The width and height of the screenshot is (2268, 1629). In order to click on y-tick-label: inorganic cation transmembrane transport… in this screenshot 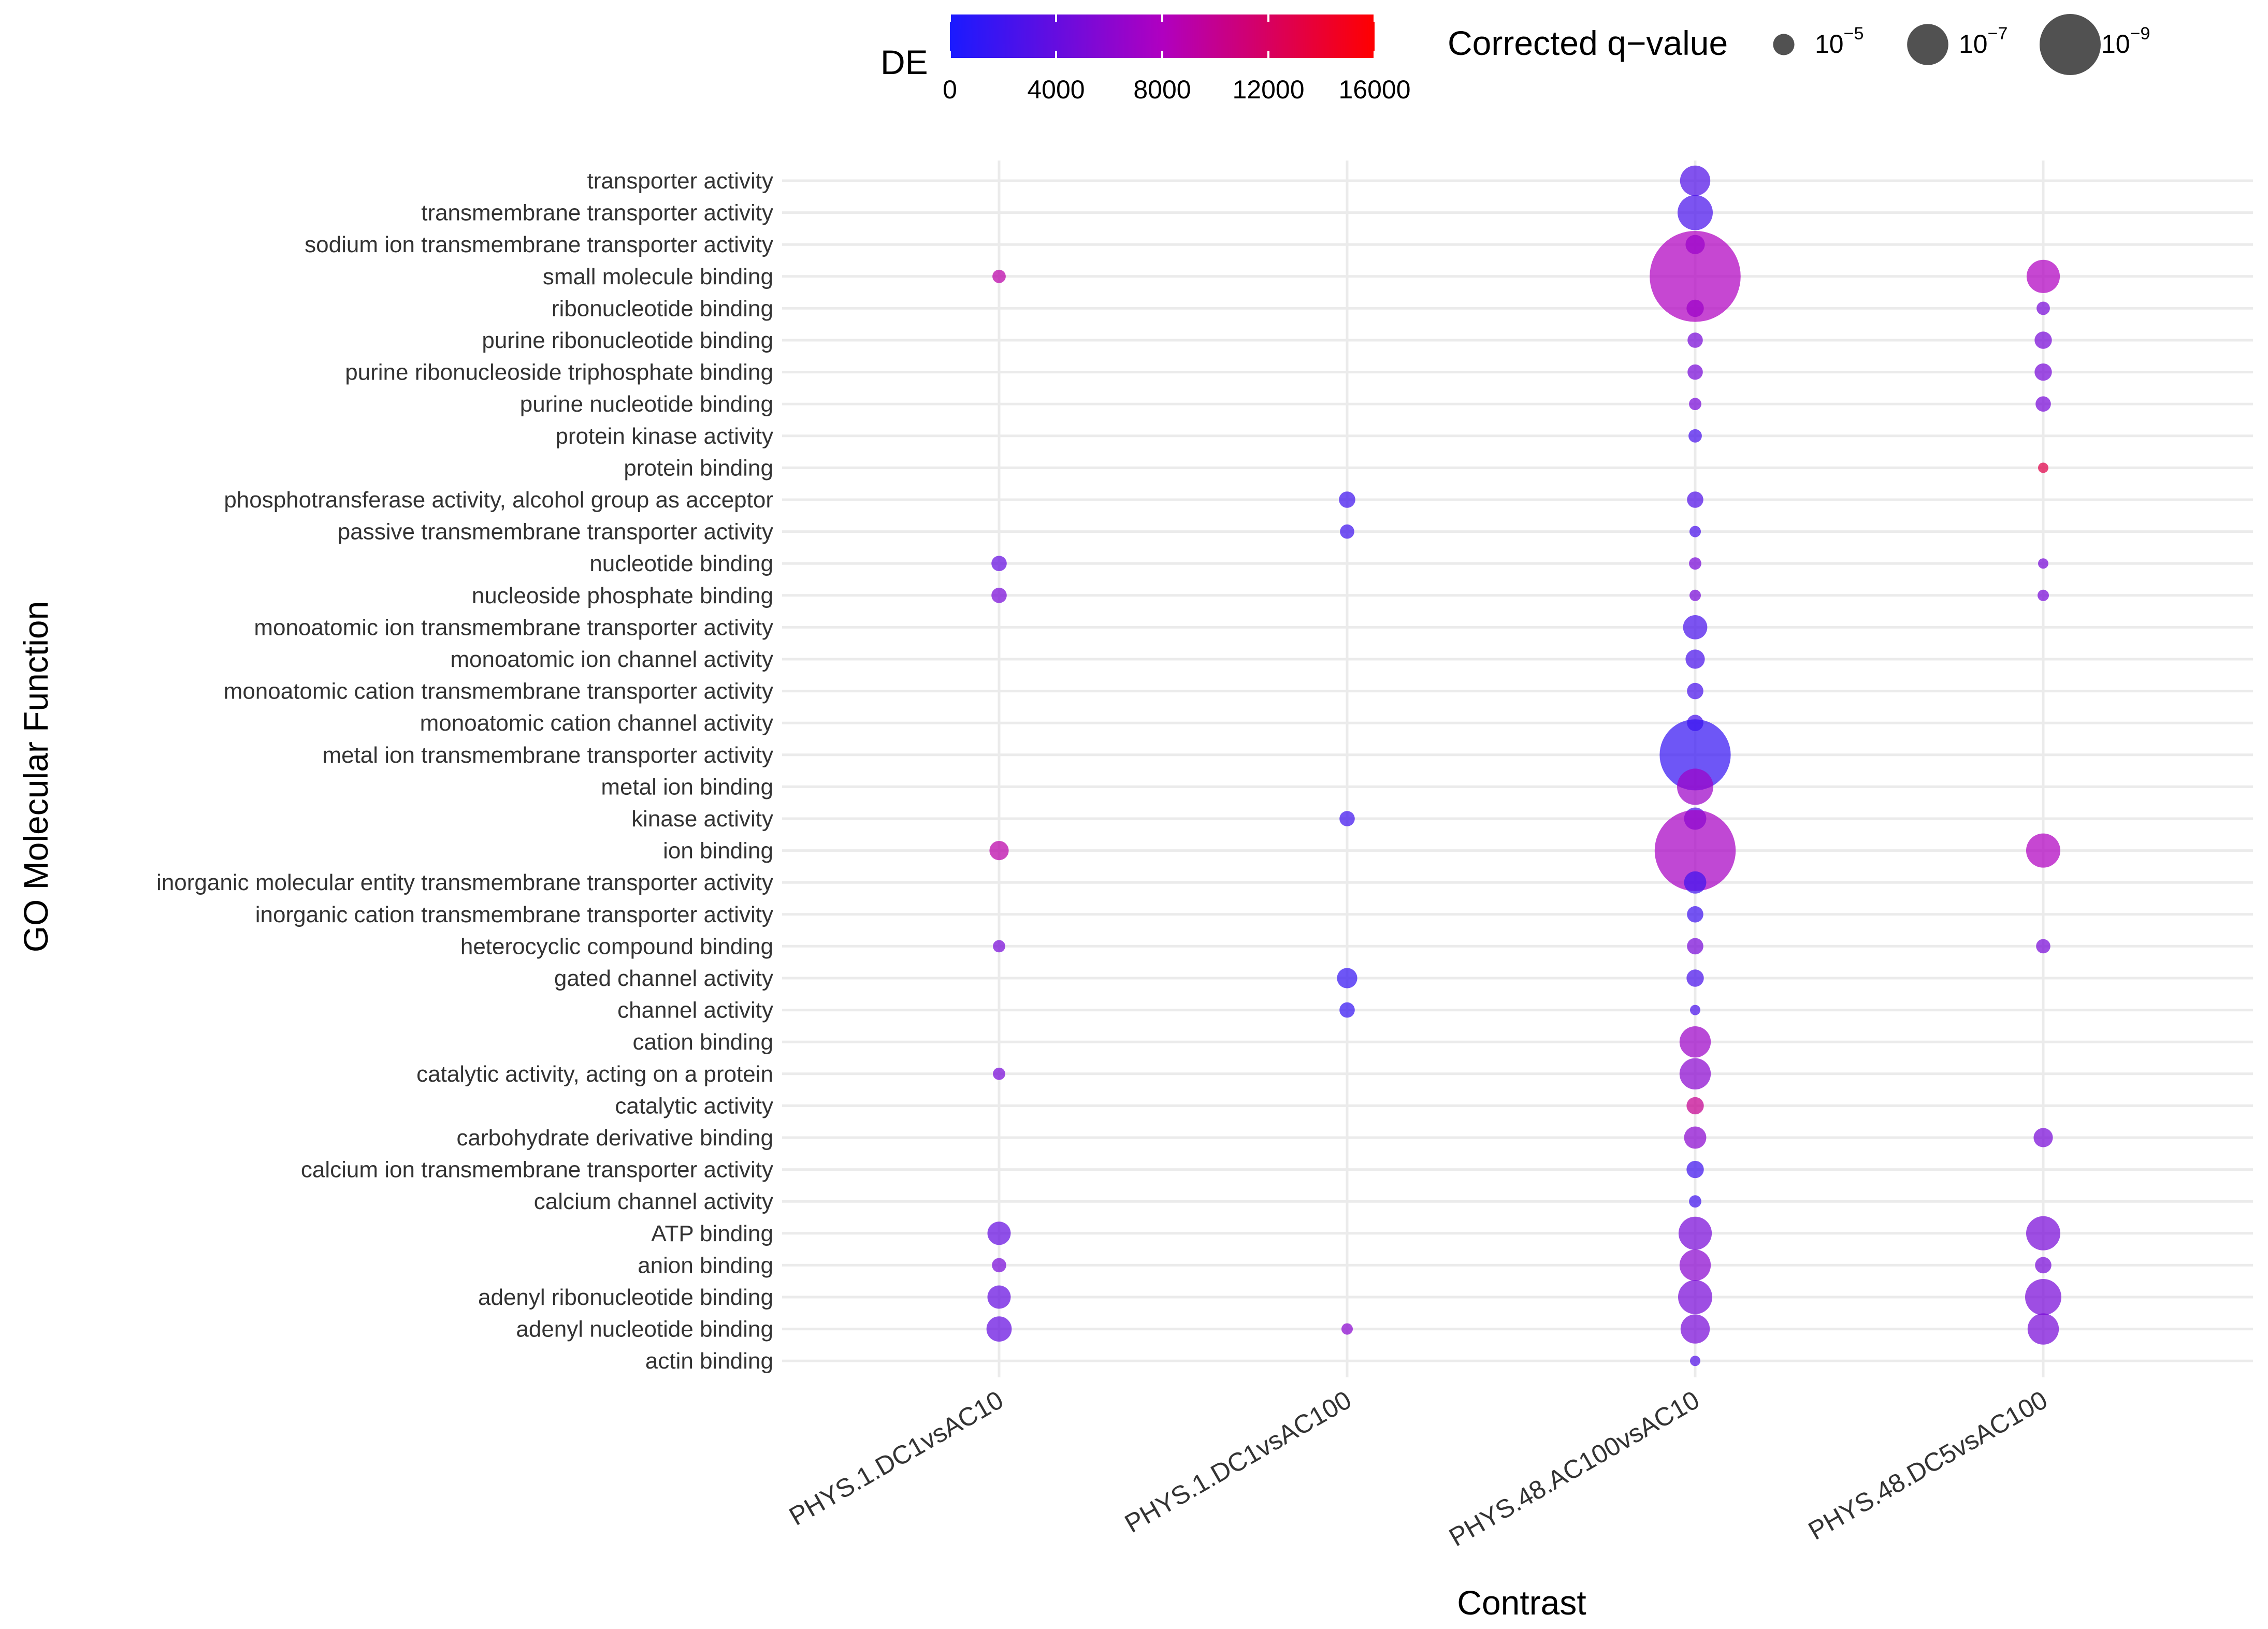, I will do `click(514, 914)`.